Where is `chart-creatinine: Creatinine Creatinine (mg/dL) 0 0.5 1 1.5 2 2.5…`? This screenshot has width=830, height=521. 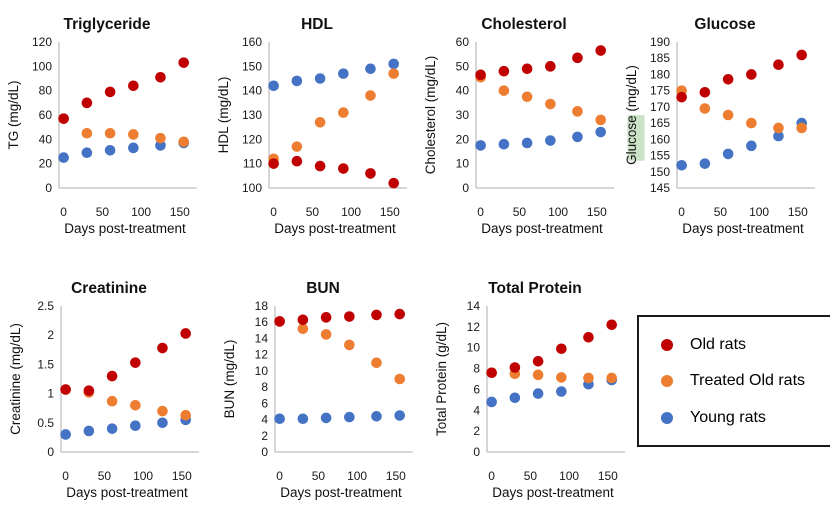
chart-creatinine: Creatinine Creatinine (mg/dL) 0 0.5 1 1.5 2 2.5… is located at coordinates (107, 391).